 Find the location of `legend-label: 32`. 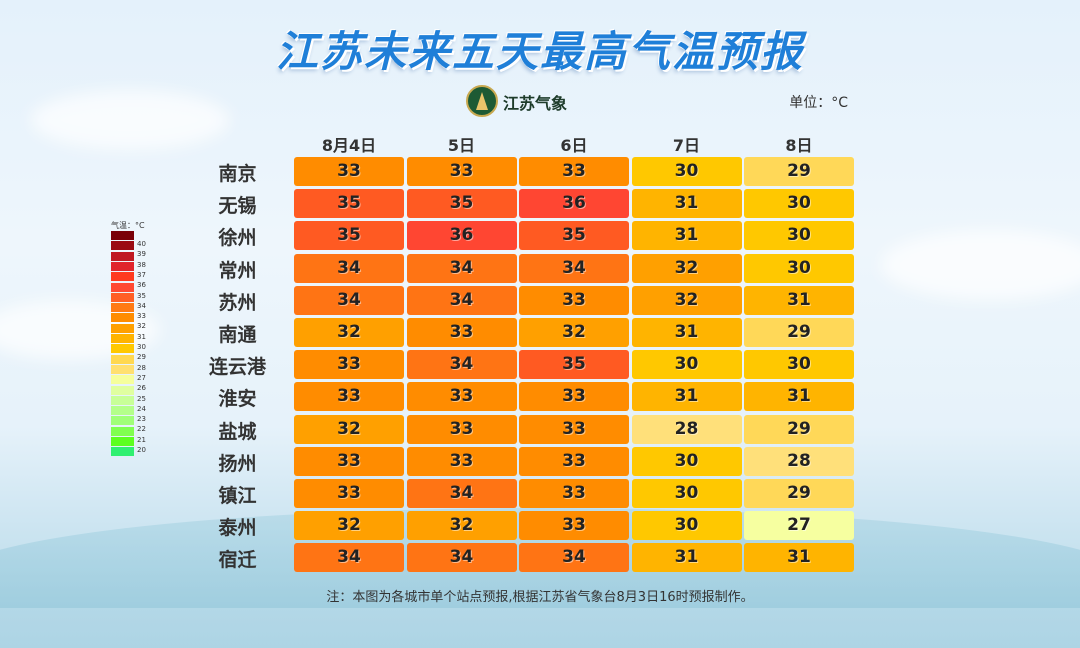

legend-label: 32 is located at coordinates (141, 326).